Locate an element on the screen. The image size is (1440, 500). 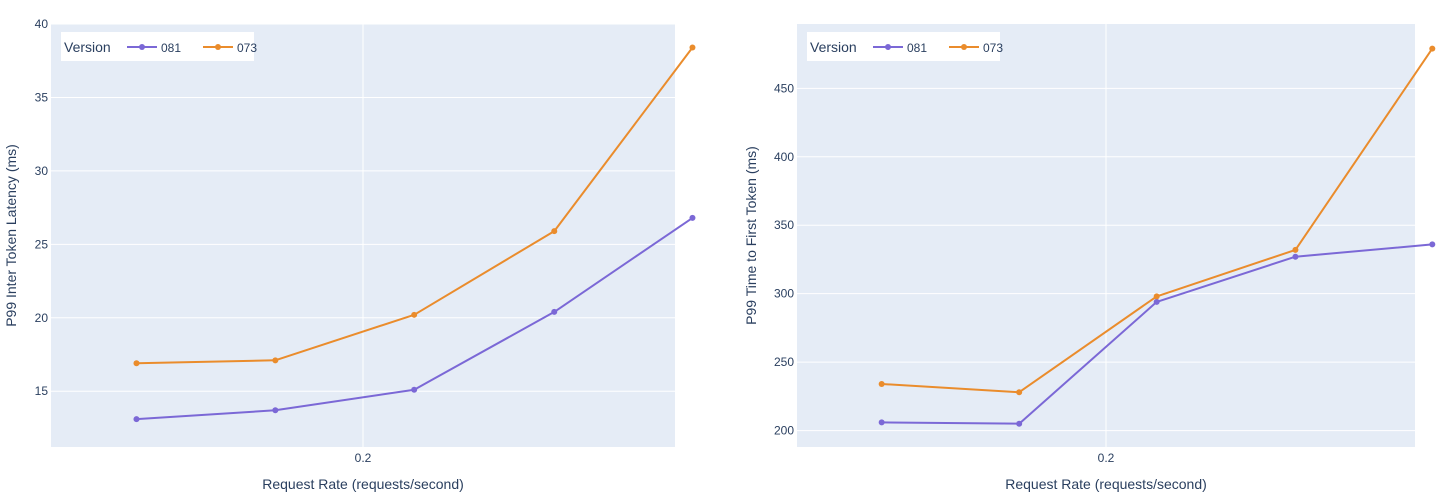
y-tick-label: 450 is located at coordinates (784, 88).